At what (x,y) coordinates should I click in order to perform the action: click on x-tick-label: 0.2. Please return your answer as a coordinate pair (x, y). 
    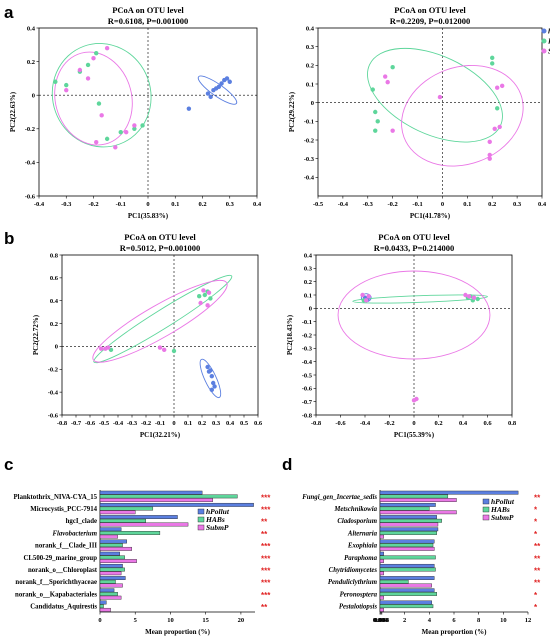
    Looking at the image, I should click on (202, 204).